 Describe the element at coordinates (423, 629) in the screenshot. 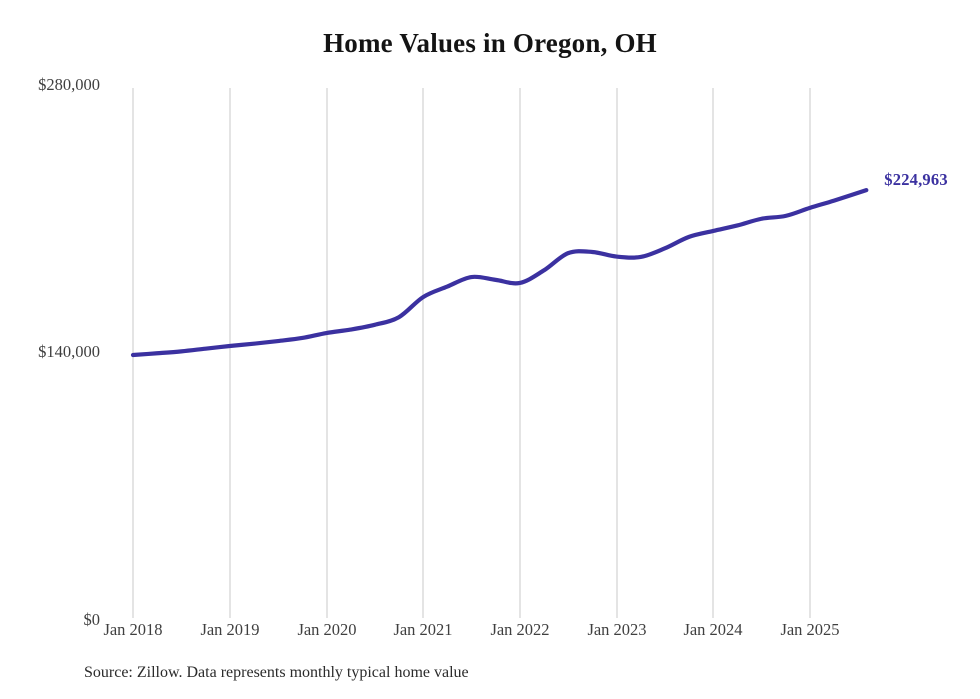

I see `x-axis-tick-label-jan-2021: Jan 2021` at that location.